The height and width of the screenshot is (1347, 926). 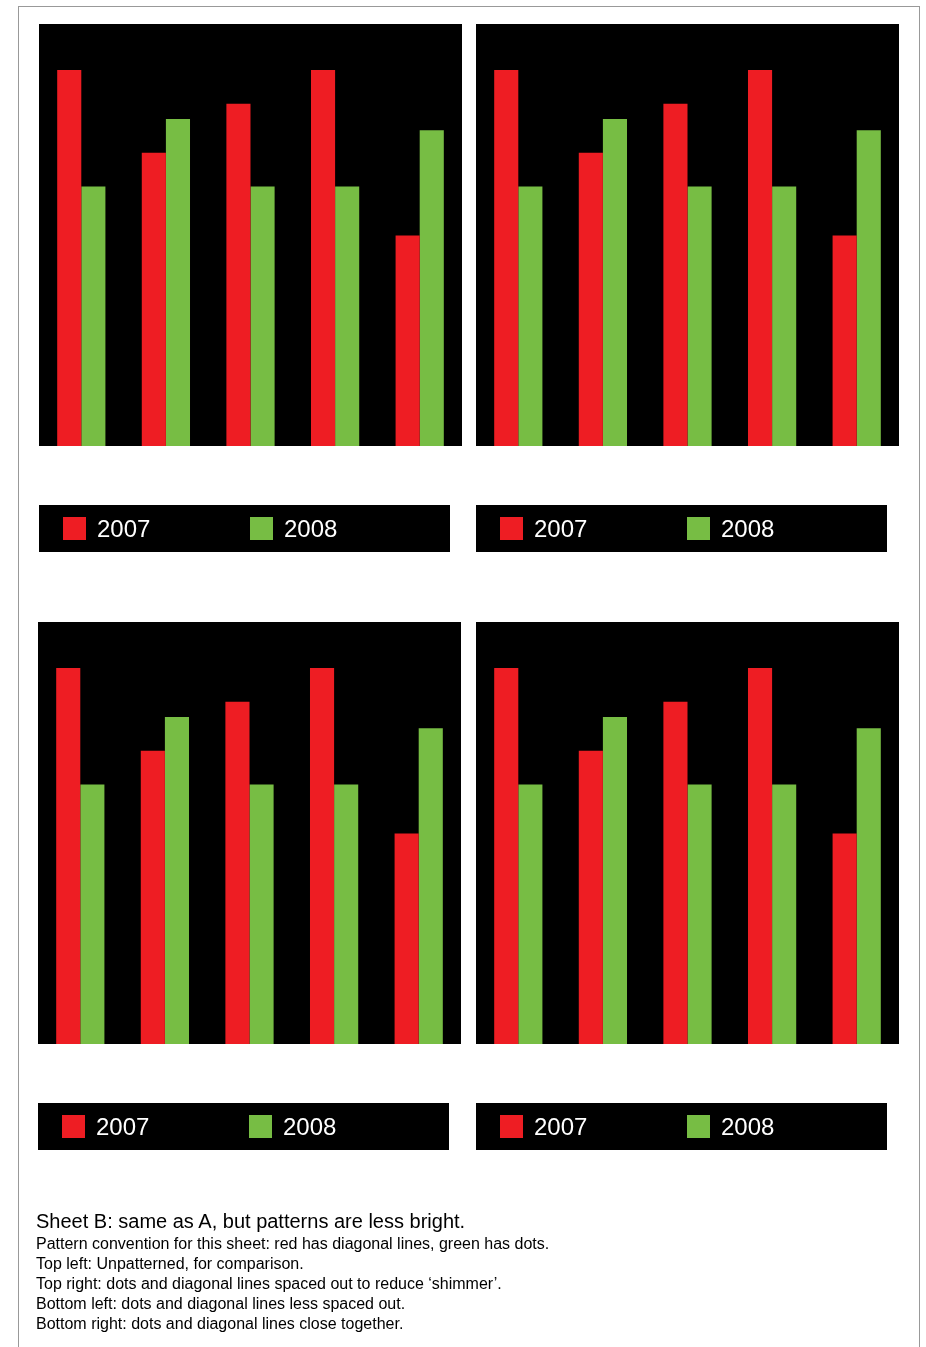 I want to click on text: Top left: Unpatterned, for comparison., so click(x=170, y=1264).